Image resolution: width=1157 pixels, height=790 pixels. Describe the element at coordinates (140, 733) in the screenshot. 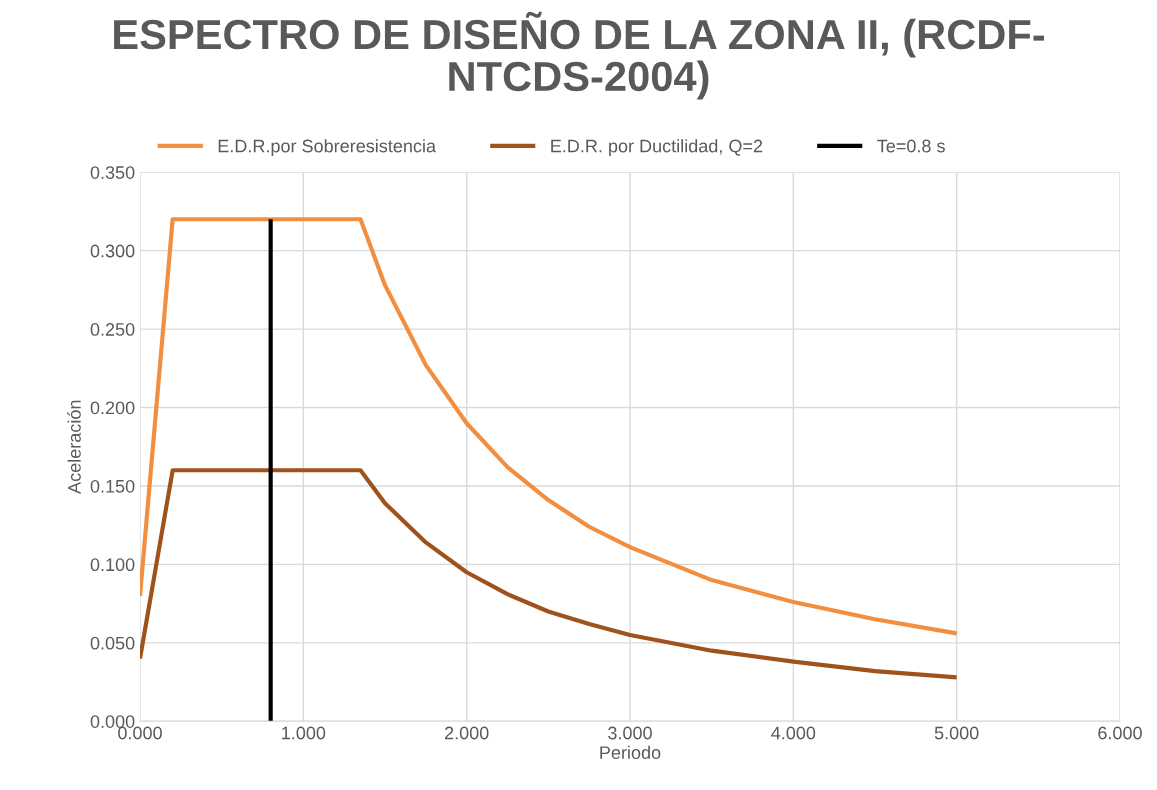

I see `x-tick-label: 0.000` at that location.